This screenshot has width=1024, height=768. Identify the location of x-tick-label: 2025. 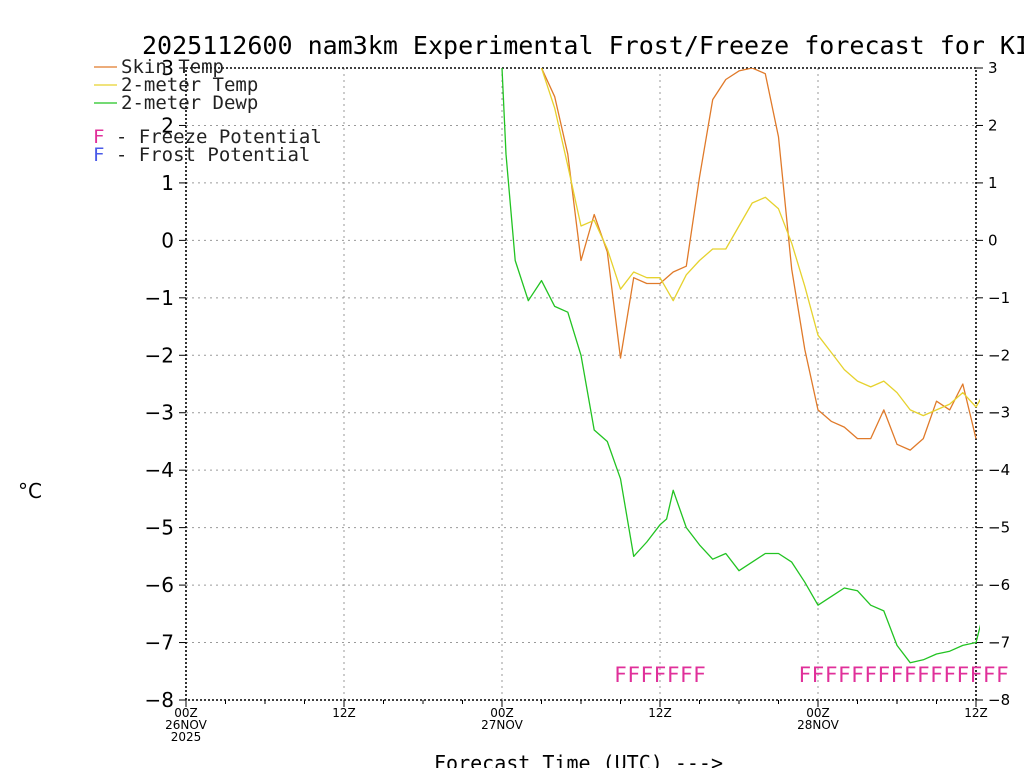
(186, 737).